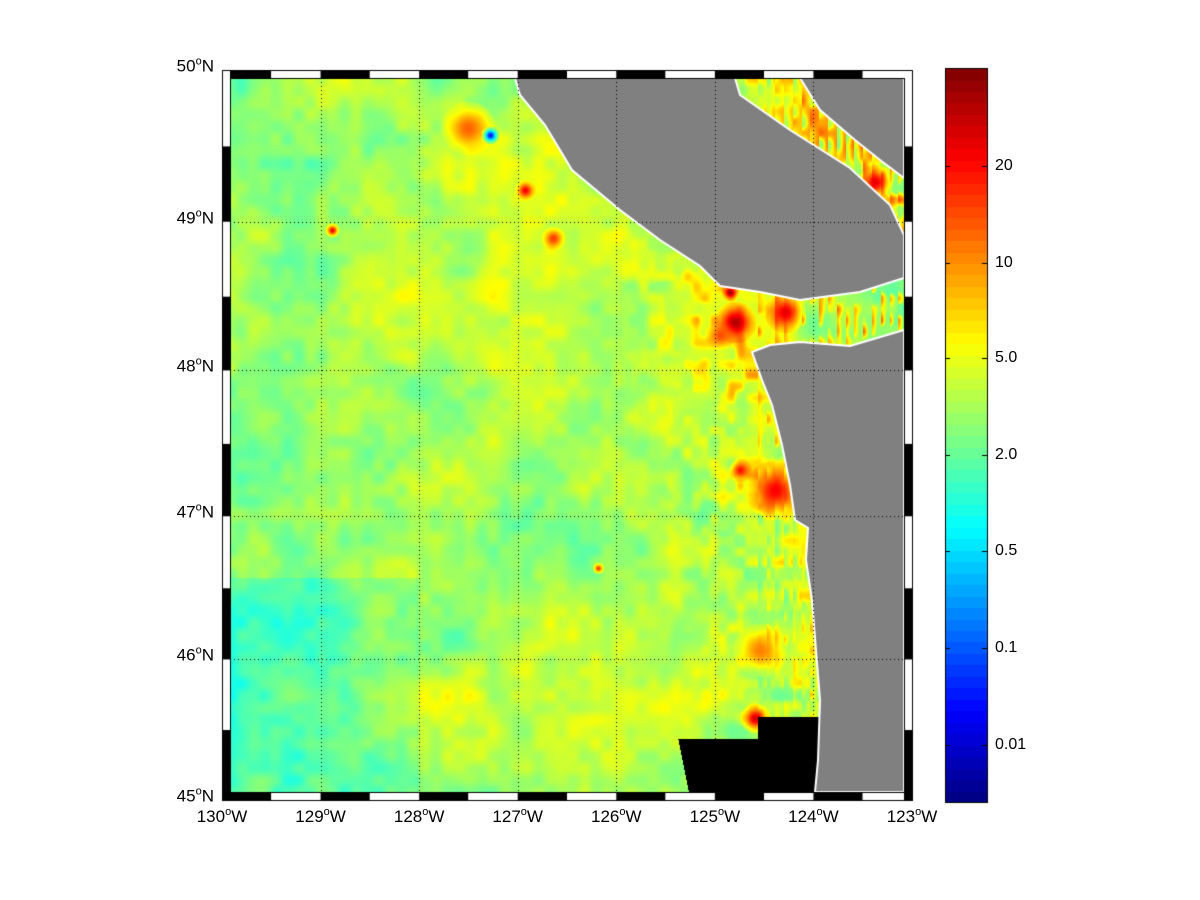 This screenshot has height=900, width=1200. What do you see at coordinates (1006, 550) in the screenshot?
I see `colorbar-tick-label: 0.5` at bounding box center [1006, 550].